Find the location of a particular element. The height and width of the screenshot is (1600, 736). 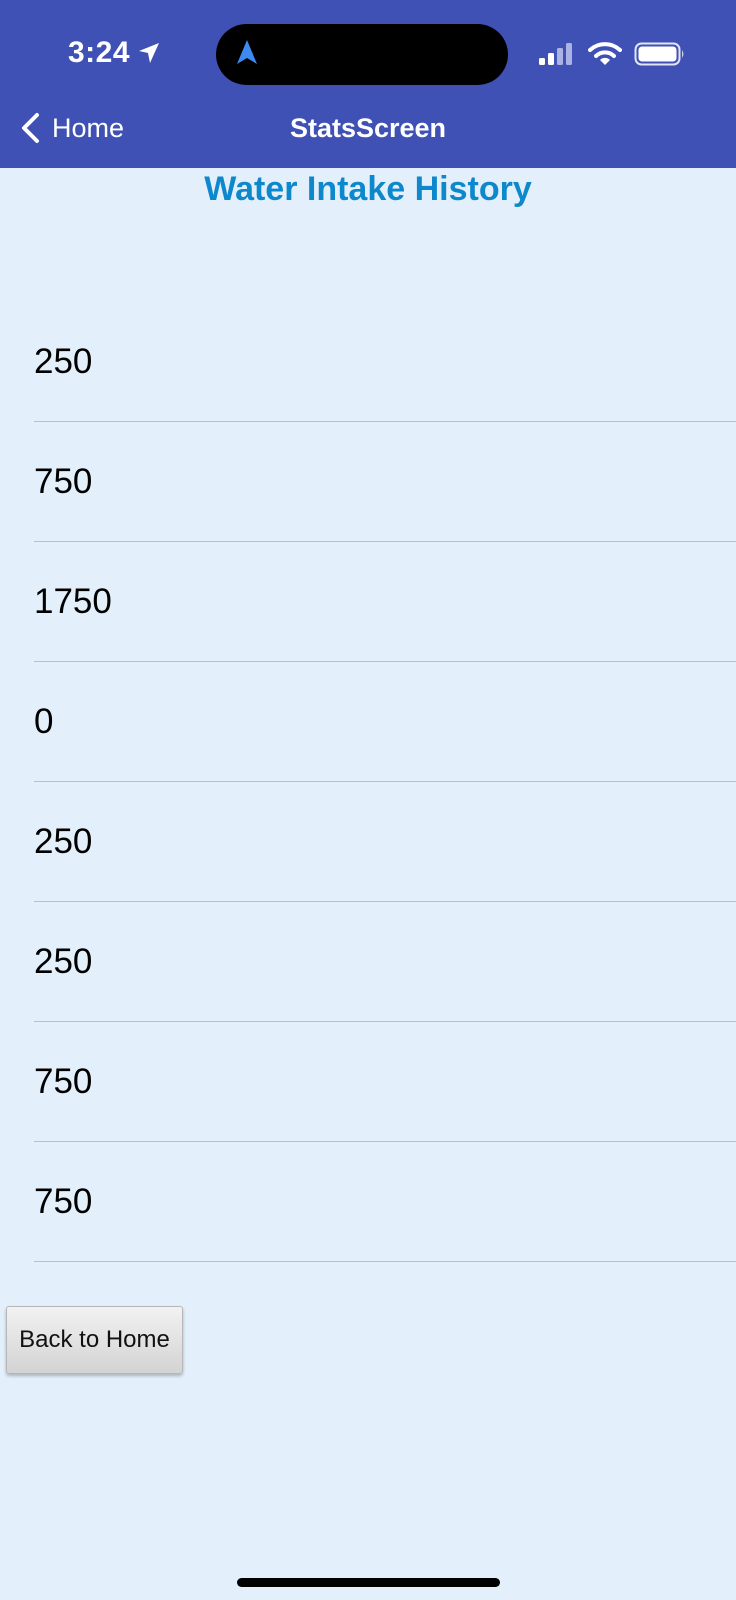

cellular-signal-icon is located at coordinates (555, 54).